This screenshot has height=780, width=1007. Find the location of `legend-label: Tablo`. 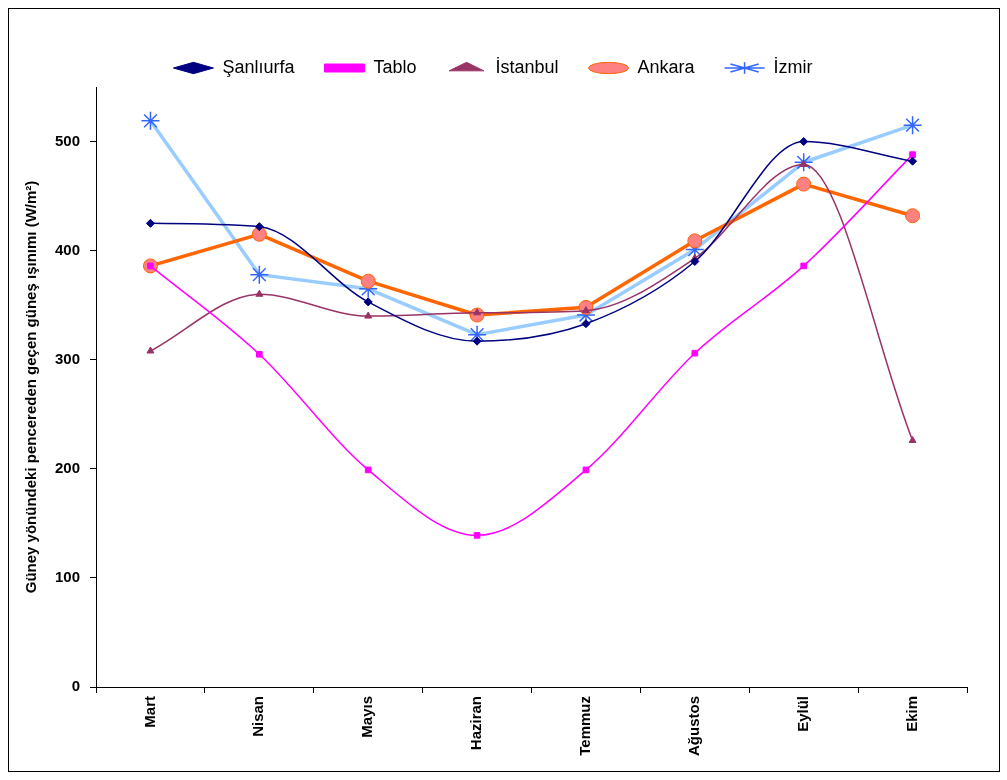

legend-label: Tablo is located at coordinates (395, 66).